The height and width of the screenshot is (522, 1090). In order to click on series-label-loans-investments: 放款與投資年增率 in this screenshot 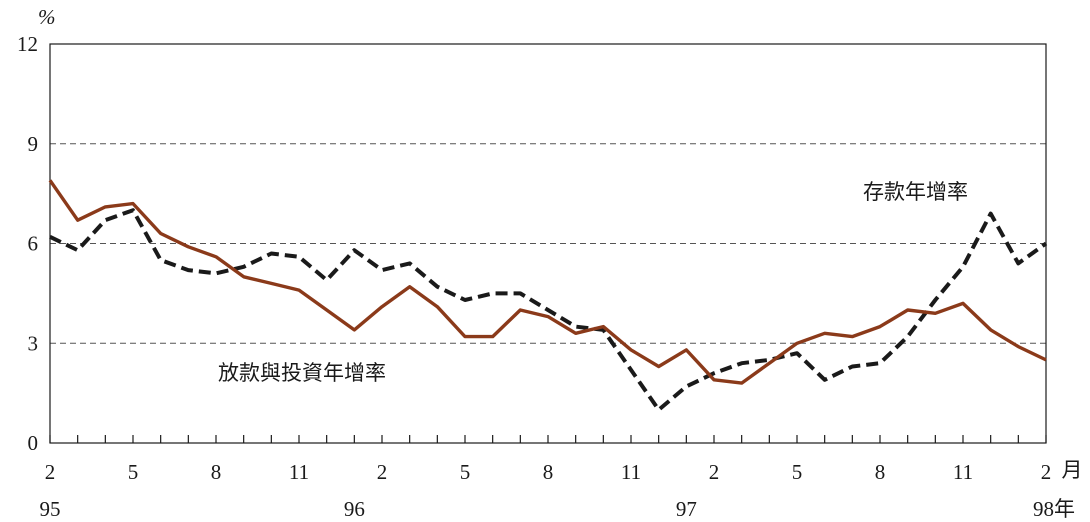, I will do `click(302, 373)`.